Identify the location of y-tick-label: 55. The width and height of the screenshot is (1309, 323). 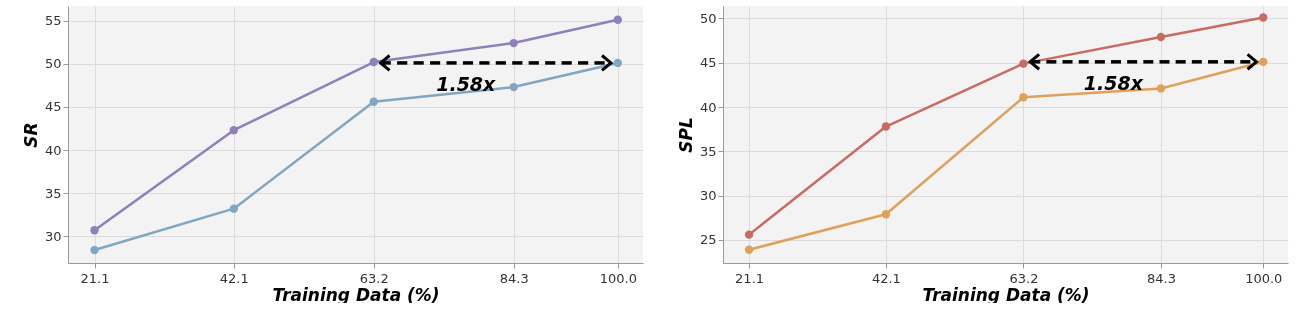
(53, 21).